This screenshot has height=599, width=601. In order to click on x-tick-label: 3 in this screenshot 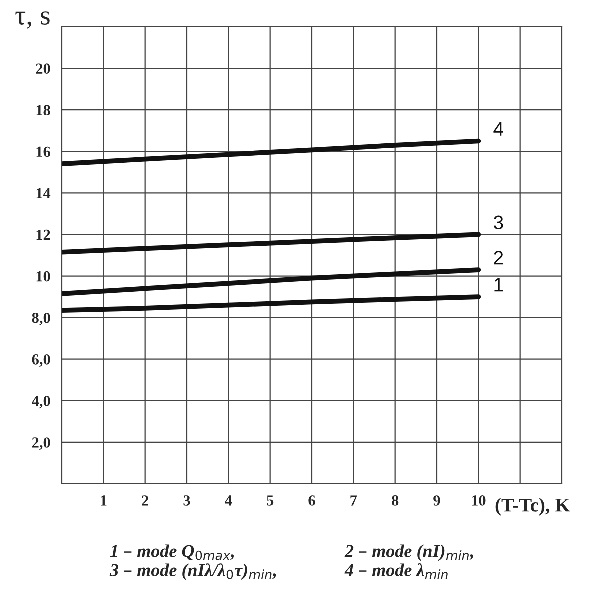, I will do `click(187, 501)`.